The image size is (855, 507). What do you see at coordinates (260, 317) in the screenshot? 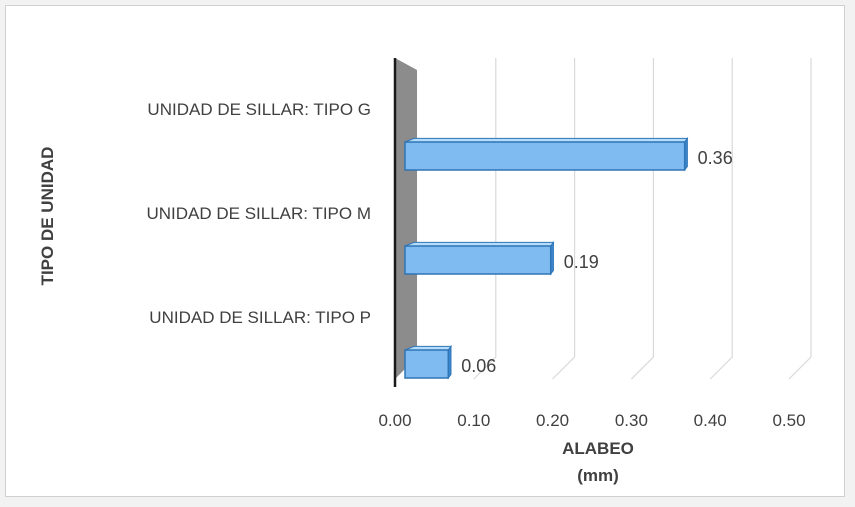
I see `category-label: UNIDAD DE SILLAR: TIPO P` at bounding box center [260, 317].